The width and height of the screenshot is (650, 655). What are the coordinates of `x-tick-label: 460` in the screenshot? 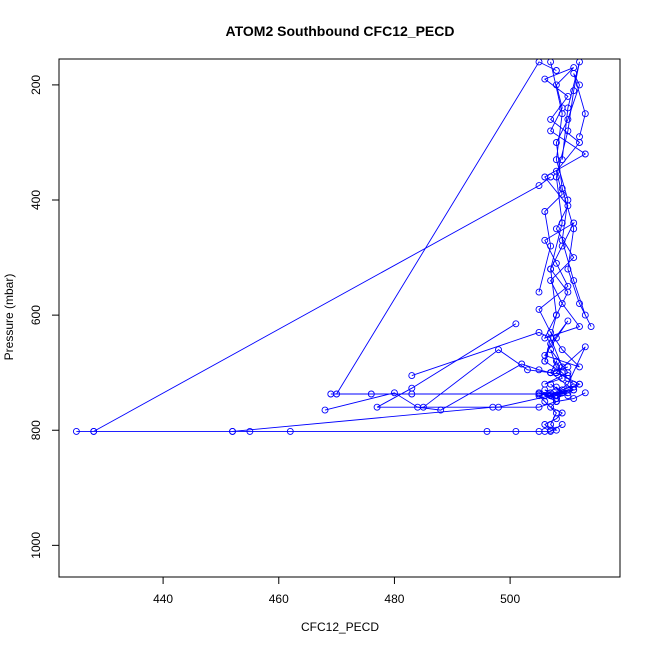 It's located at (279, 599).